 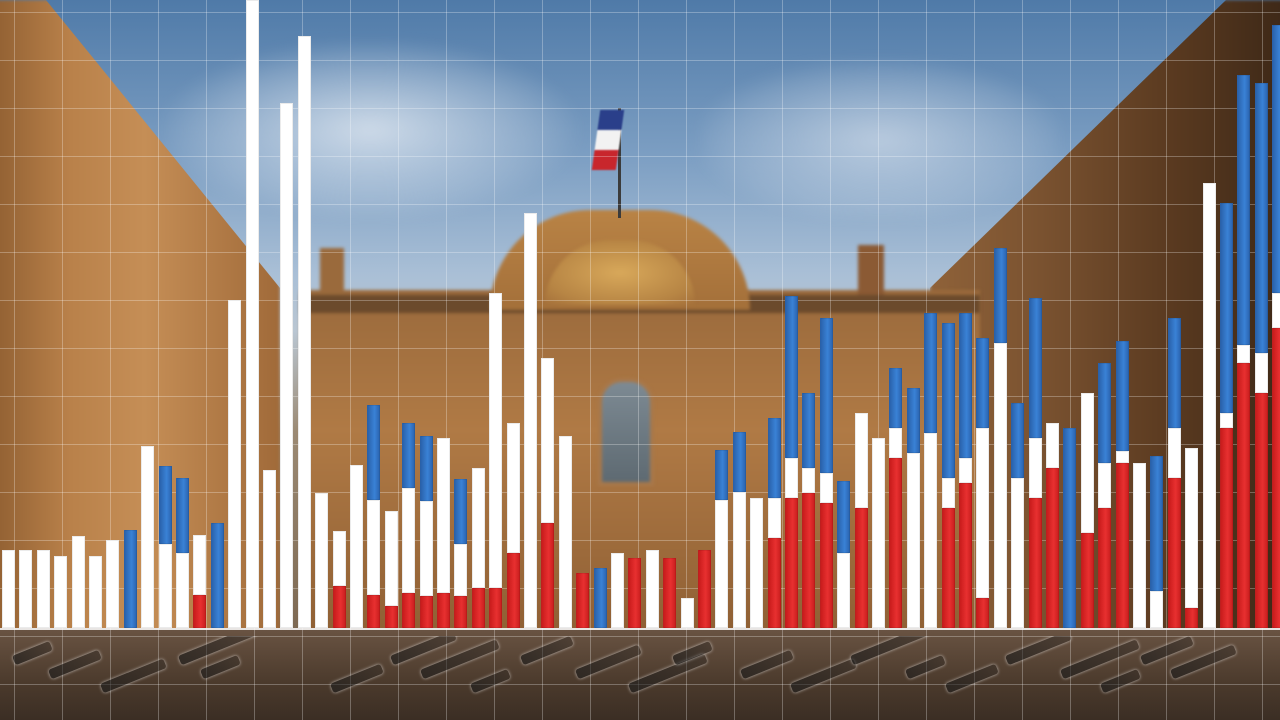 What do you see at coordinates (619, 163) in the screenshot?
I see `flagpole` at bounding box center [619, 163].